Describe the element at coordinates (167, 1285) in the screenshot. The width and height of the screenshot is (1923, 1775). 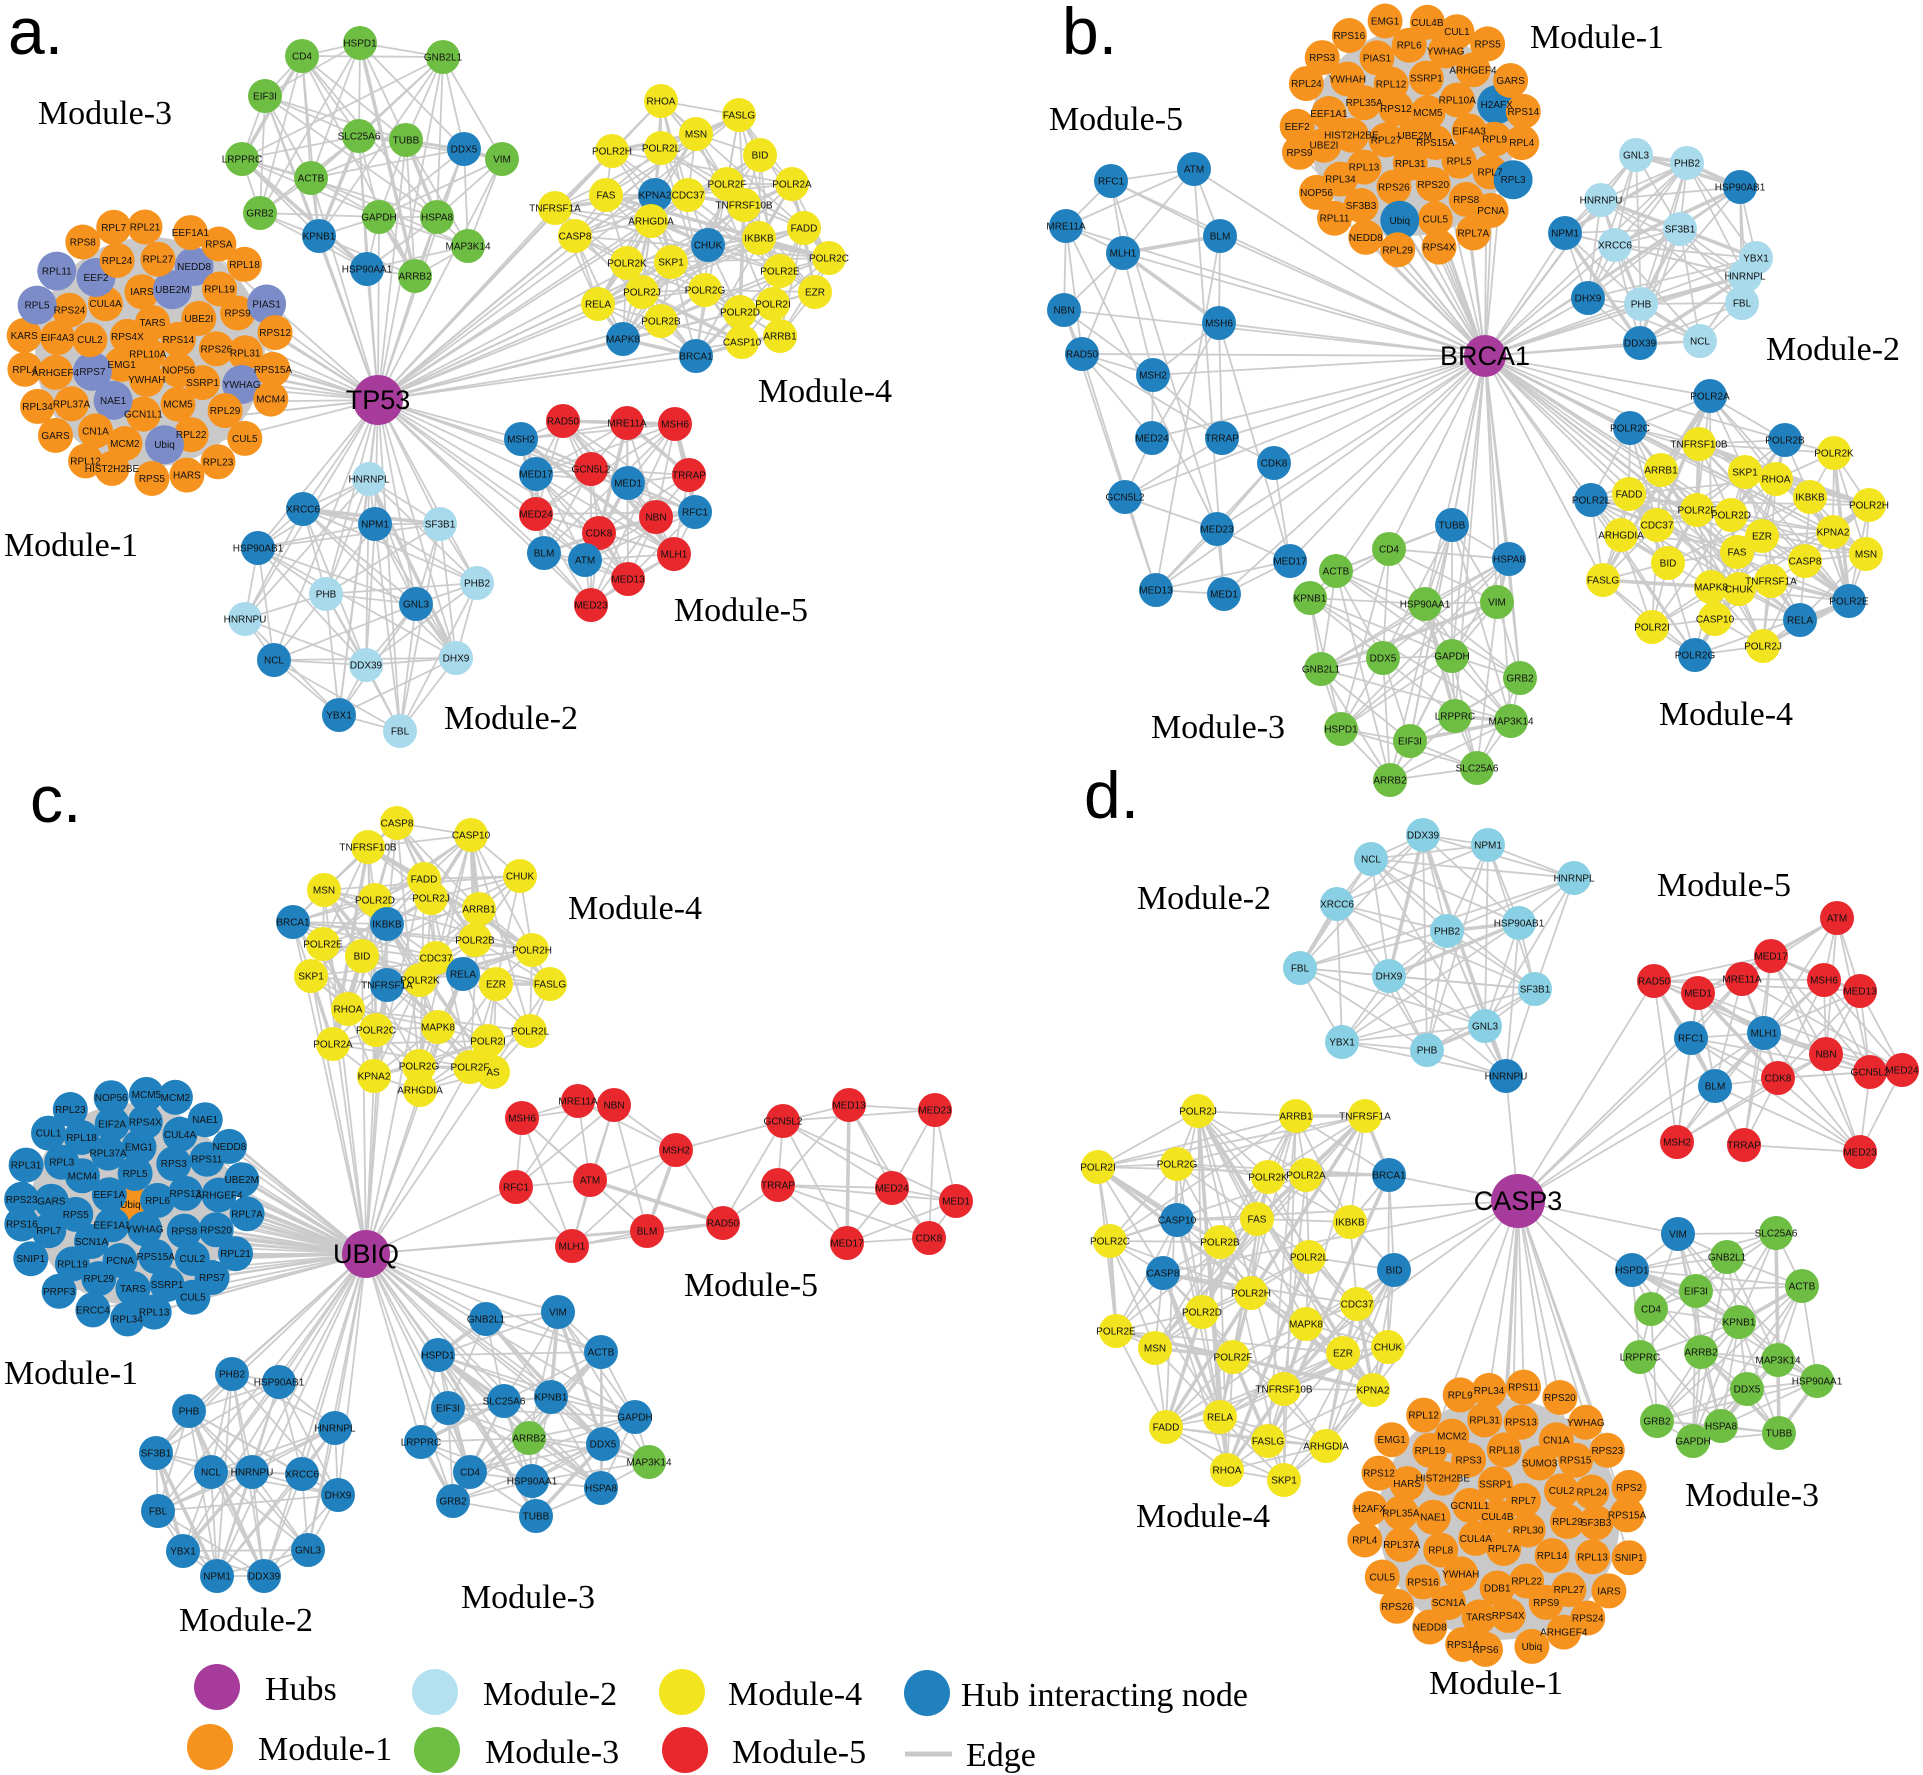
I see `svg-text: SSRP1` at that location.